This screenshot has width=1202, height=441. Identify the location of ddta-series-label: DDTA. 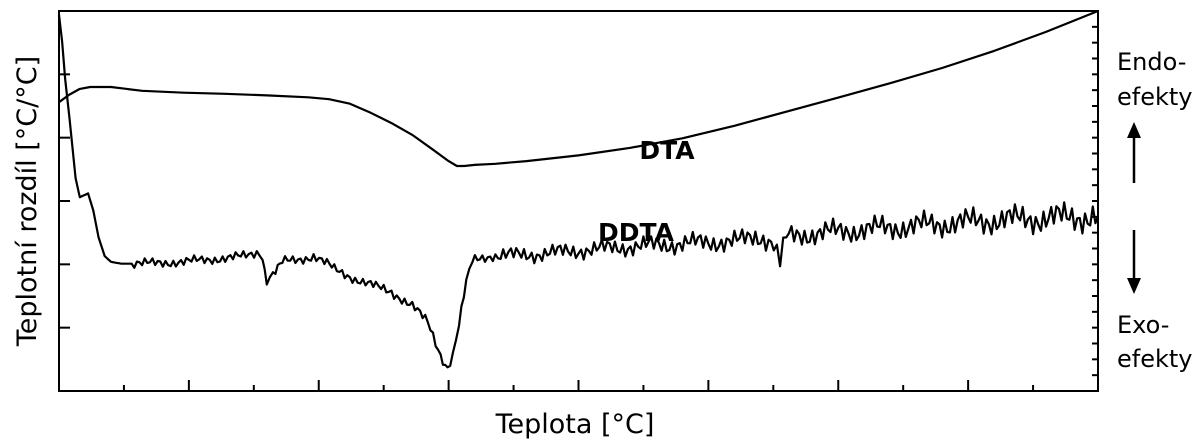
(636, 232).